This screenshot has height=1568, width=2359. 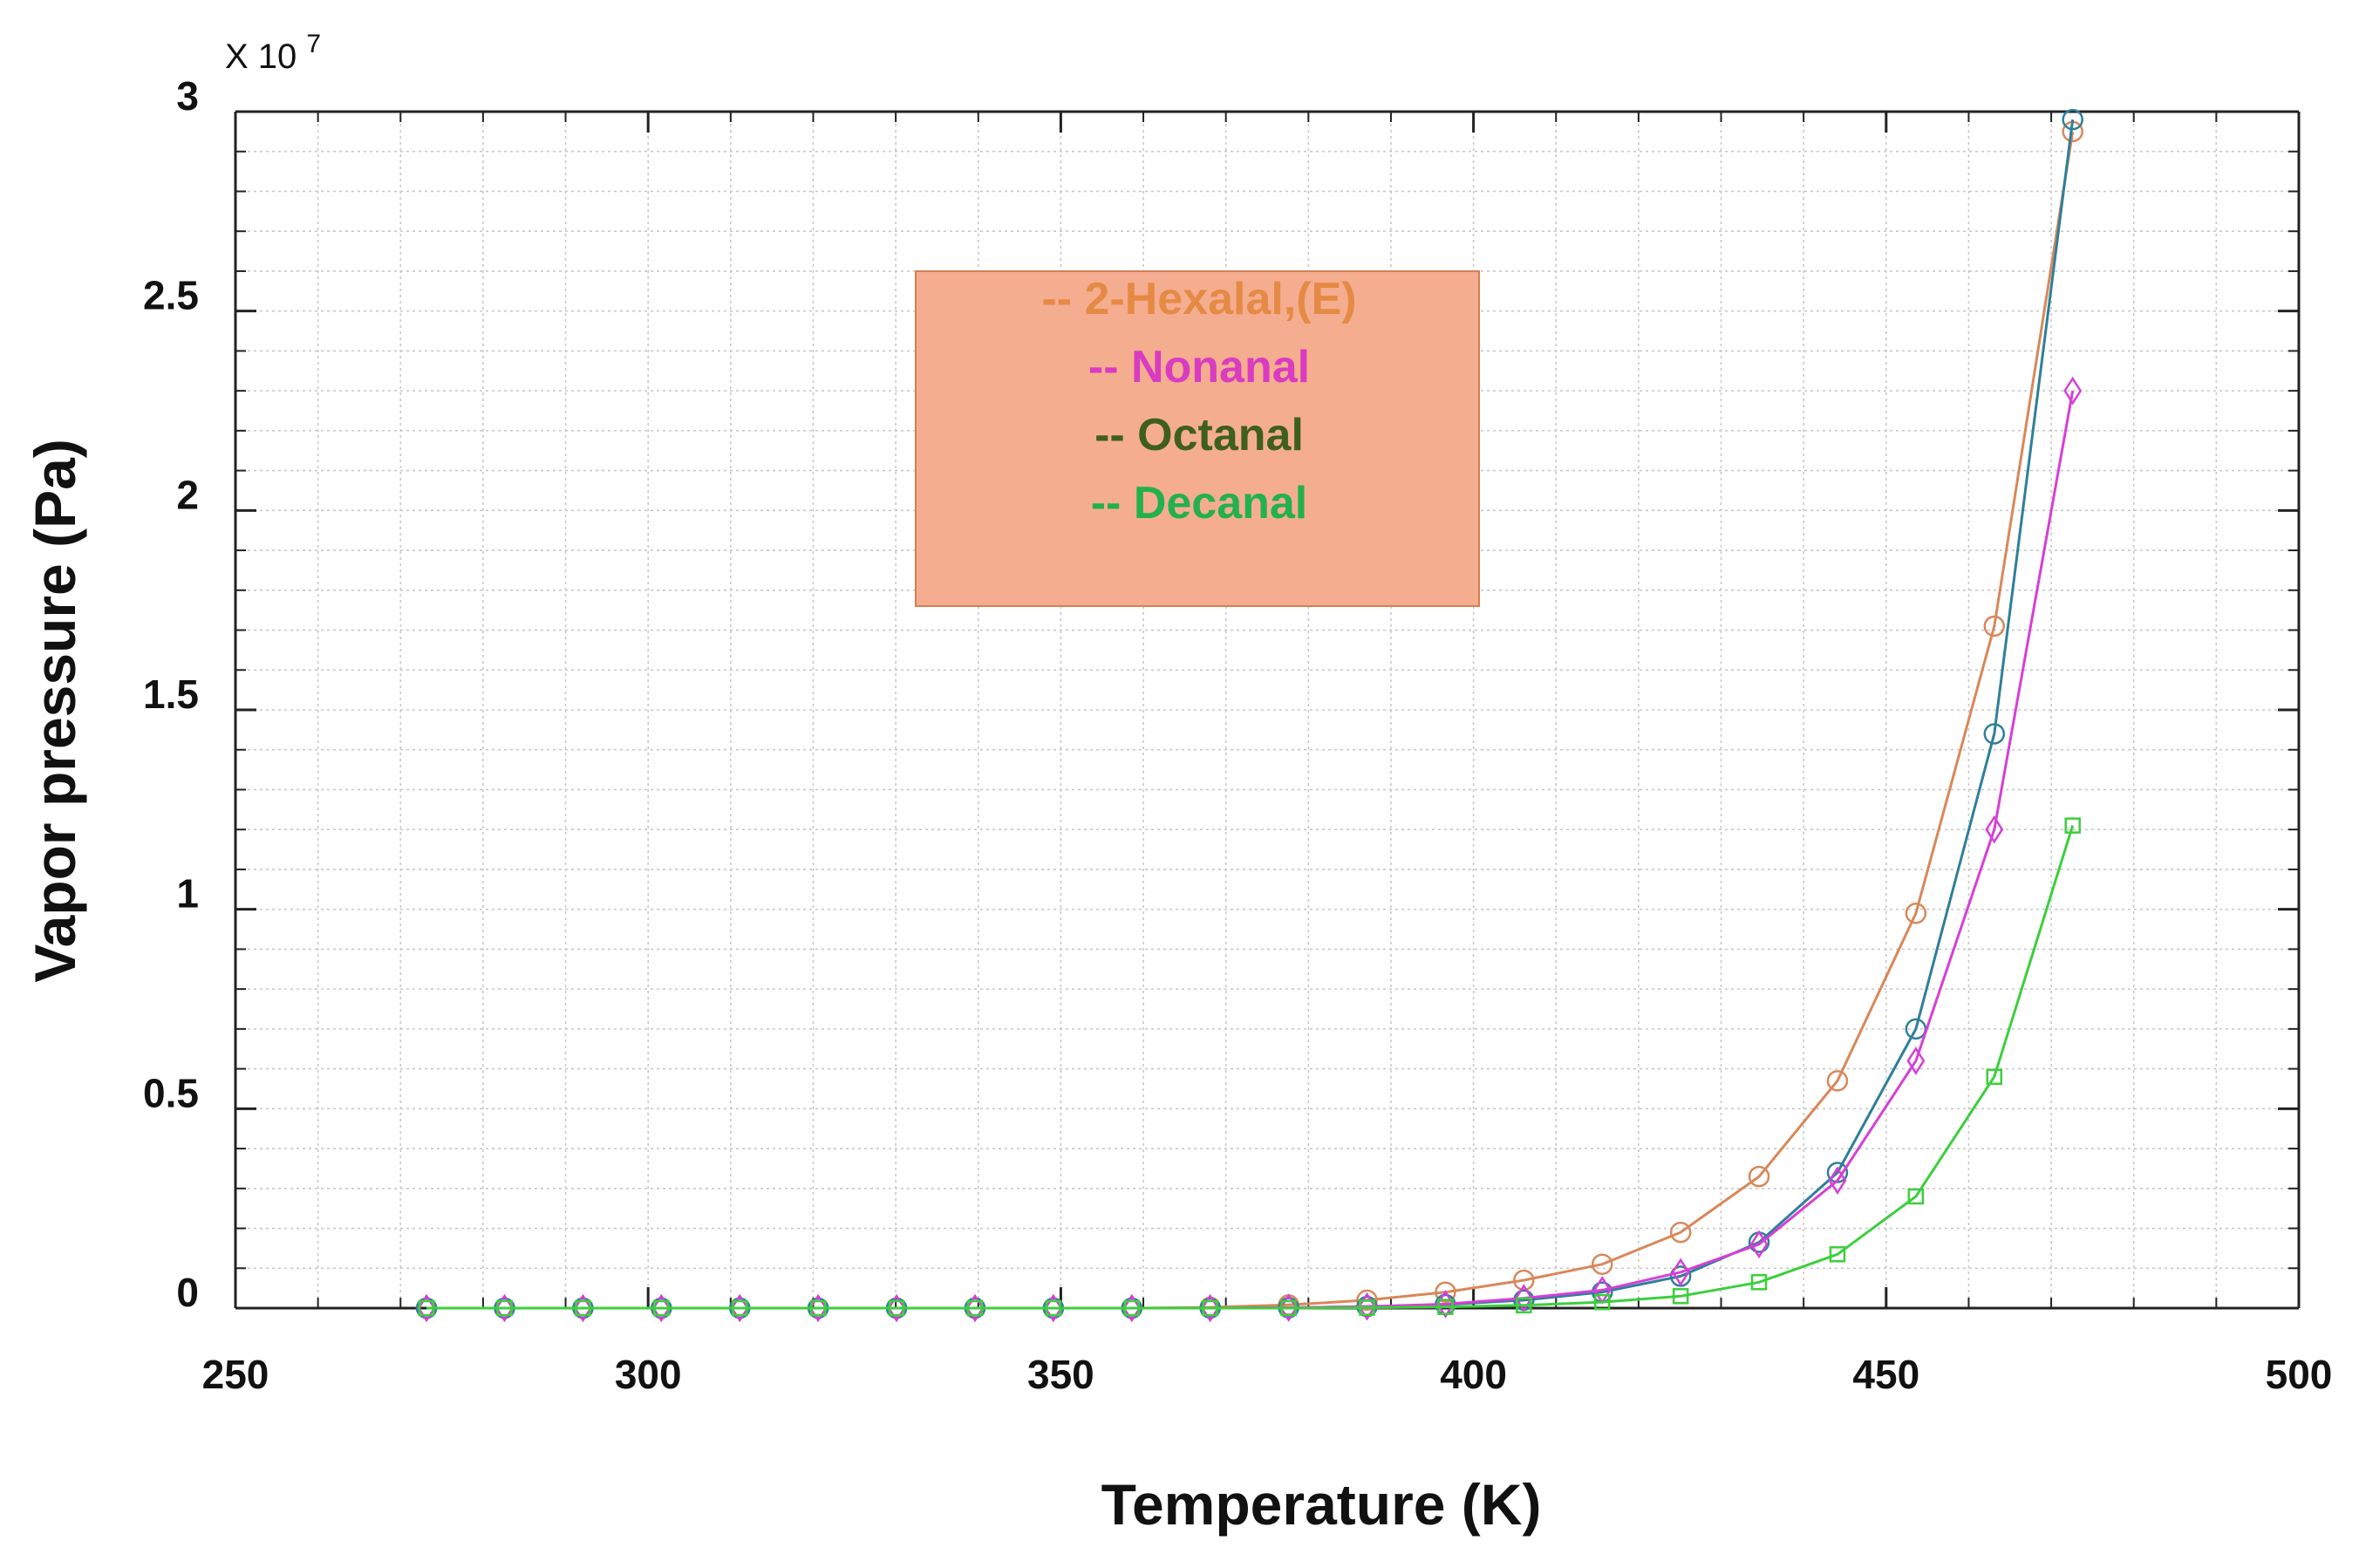 I want to click on x-tick-label: 400, so click(x=1473, y=1374).